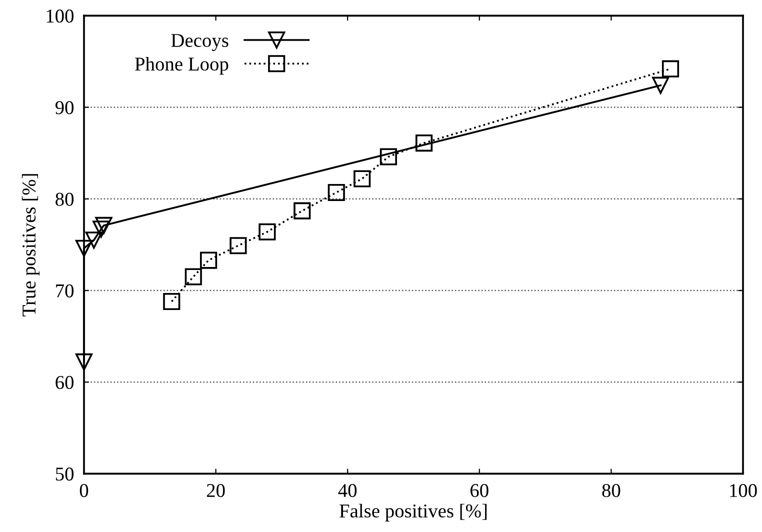 This screenshot has height=532, width=762. What do you see at coordinates (215, 491) in the screenshot?
I see `x-tick-label: 20` at bounding box center [215, 491].